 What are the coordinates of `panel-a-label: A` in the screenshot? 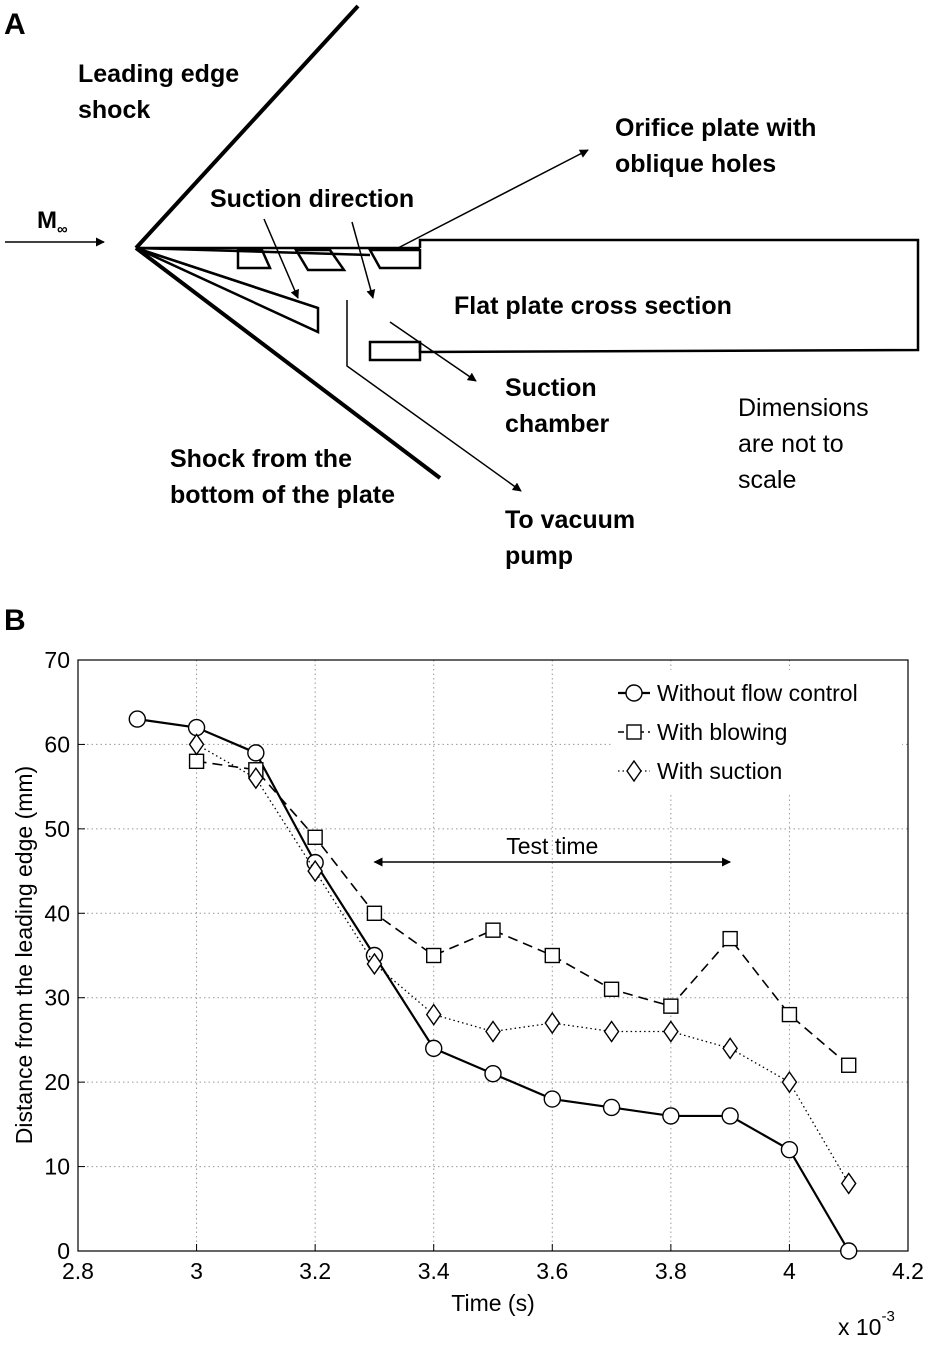 It's located at (15, 24).